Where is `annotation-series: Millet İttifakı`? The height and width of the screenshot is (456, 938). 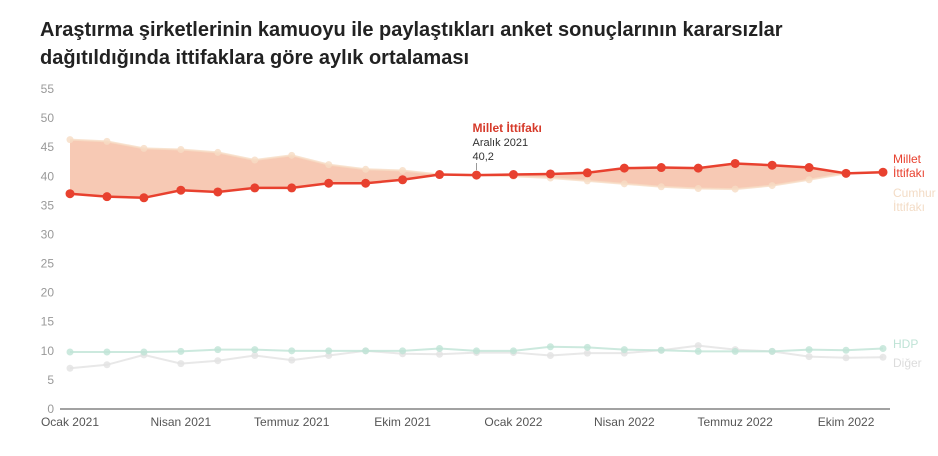 annotation-series: Millet İttifakı is located at coordinates (507, 127).